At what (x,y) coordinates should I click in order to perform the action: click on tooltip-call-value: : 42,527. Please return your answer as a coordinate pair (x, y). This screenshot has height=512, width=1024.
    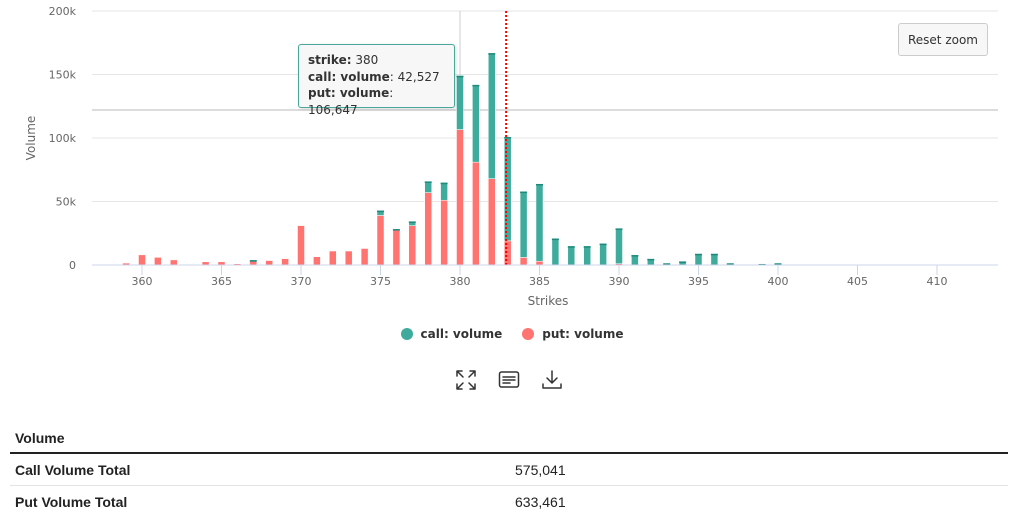
    Looking at the image, I should click on (414, 76).